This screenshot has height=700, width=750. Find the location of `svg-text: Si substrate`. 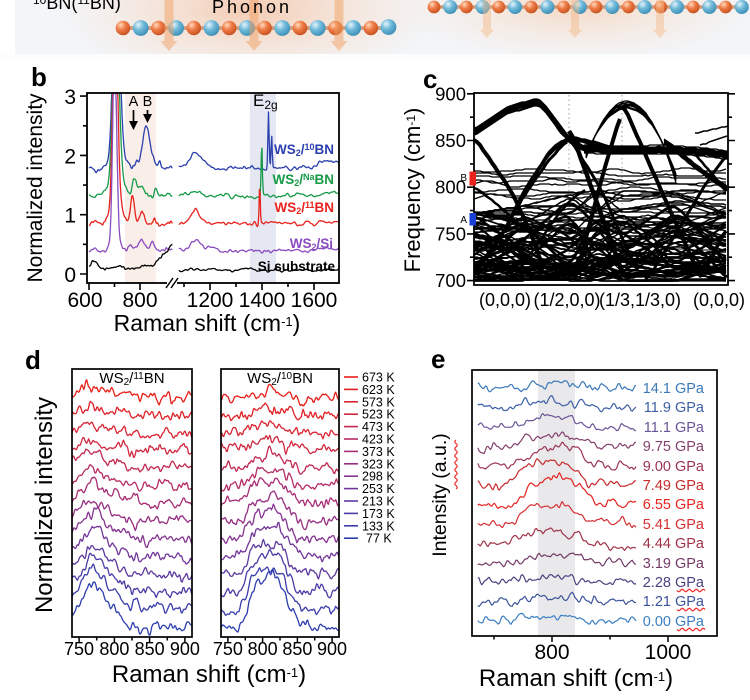

svg-text: Si substrate is located at coordinates (297, 266).